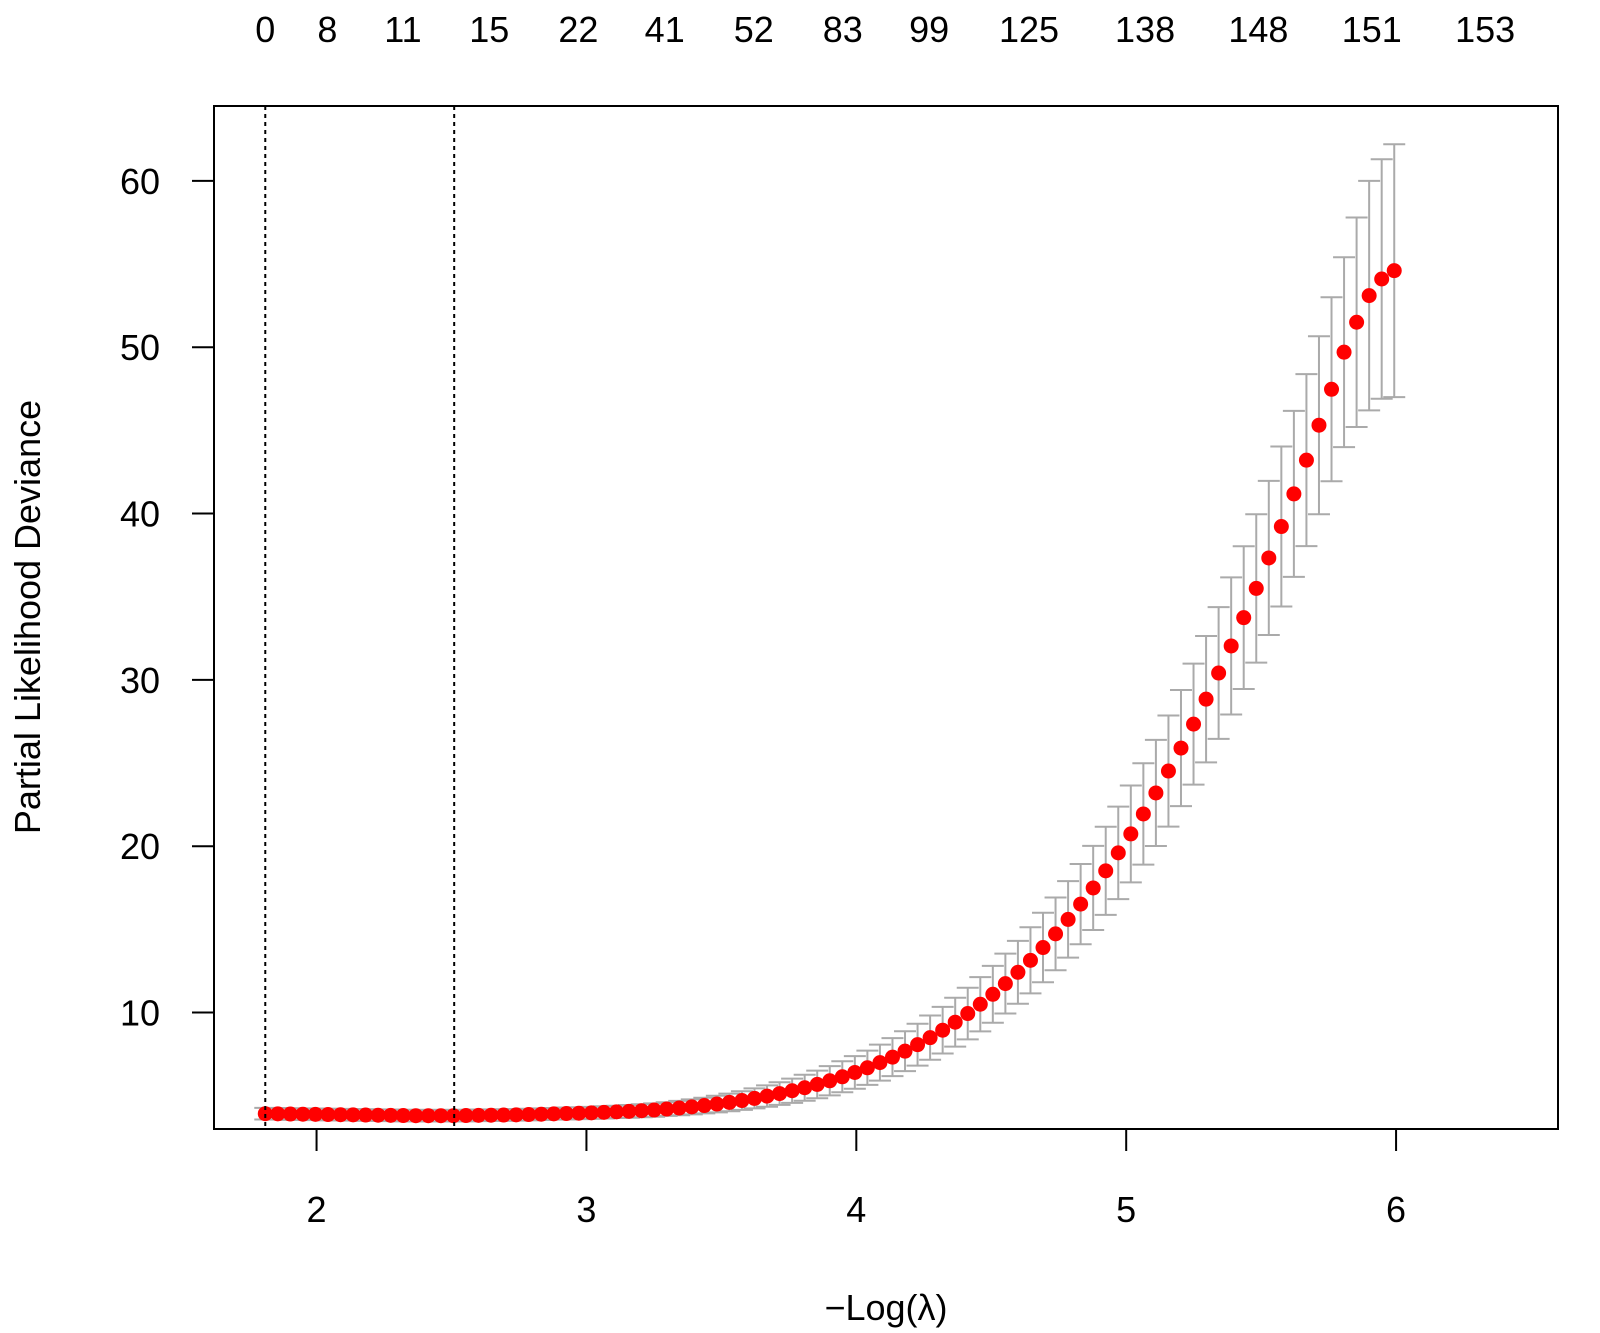 This screenshot has height=1333, width=1600. What do you see at coordinates (317, 1209) in the screenshot?
I see `x-tick-label: 2` at bounding box center [317, 1209].